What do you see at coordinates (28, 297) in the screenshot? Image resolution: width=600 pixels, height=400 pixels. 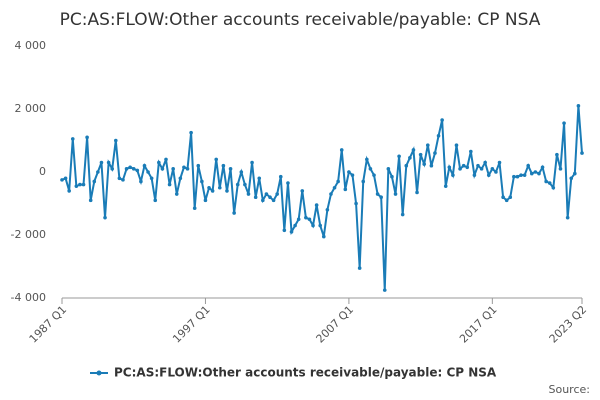 I see `y-tick-label: -4 000` at bounding box center [28, 297].